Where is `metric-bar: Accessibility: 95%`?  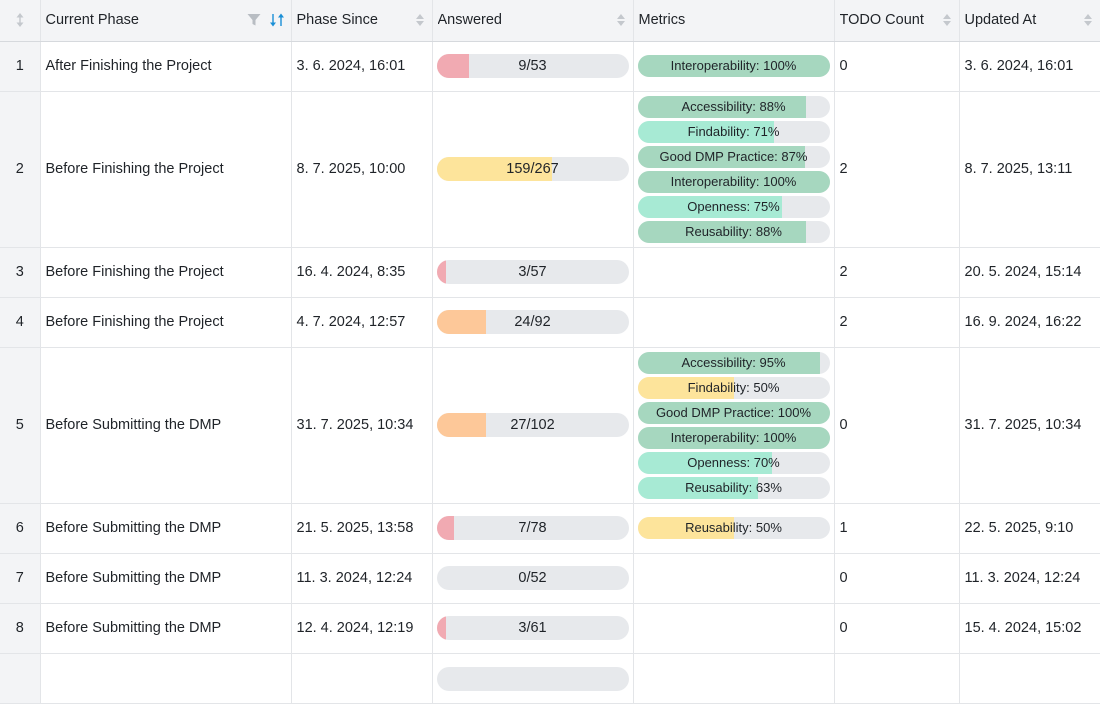
metric-bar: Accessibility: 95% is located at coordinates (733, 362).